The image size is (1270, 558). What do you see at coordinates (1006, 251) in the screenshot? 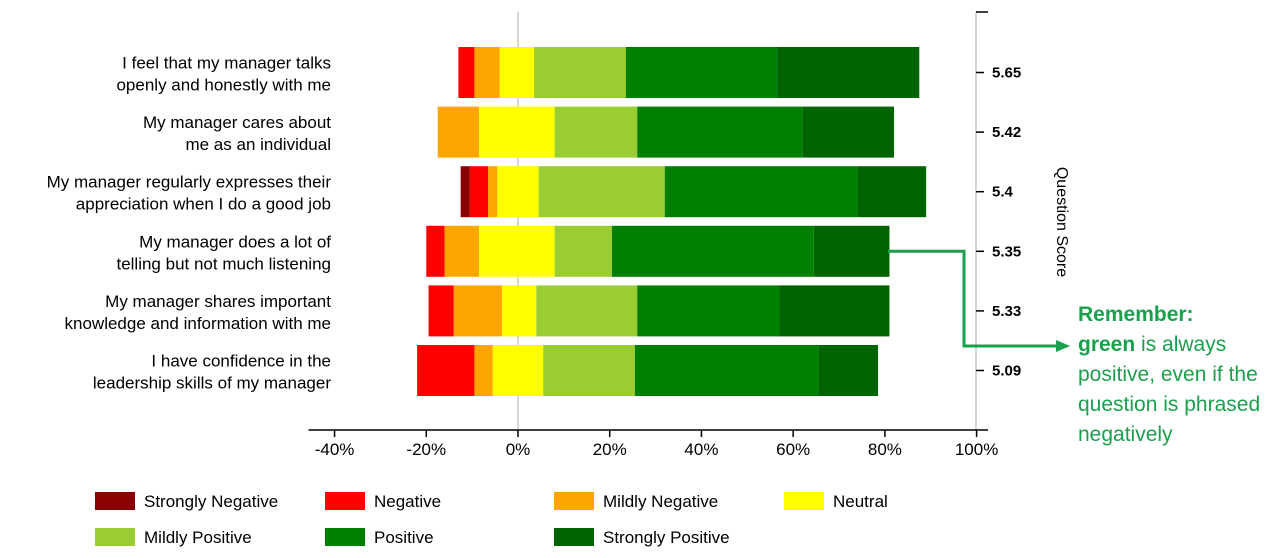
I see `question-score-label: 5.35` at bounding box center [1006, 251].